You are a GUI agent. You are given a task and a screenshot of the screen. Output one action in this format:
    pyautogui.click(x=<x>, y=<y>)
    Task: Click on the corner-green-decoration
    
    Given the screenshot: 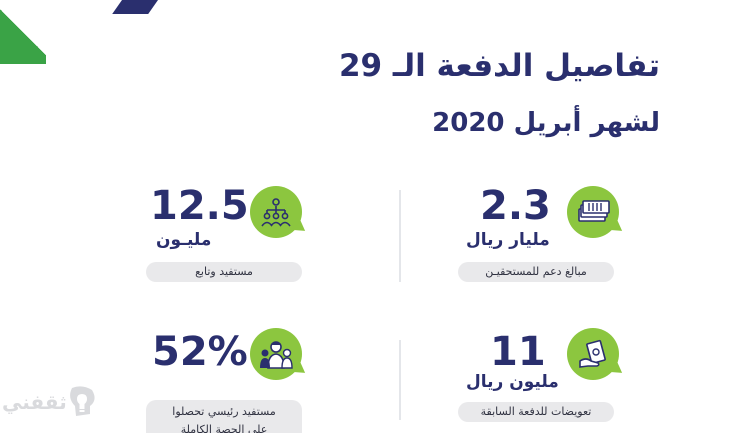 What is the action you would take?
    pyautogui.click(x=23, y=32)
    